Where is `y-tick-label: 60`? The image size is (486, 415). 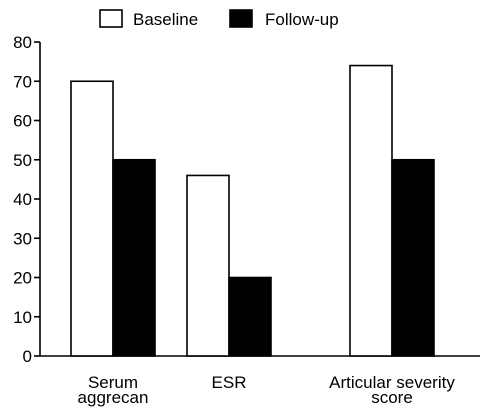 y-tick-label: 60 is located at coordinates (22, 121).